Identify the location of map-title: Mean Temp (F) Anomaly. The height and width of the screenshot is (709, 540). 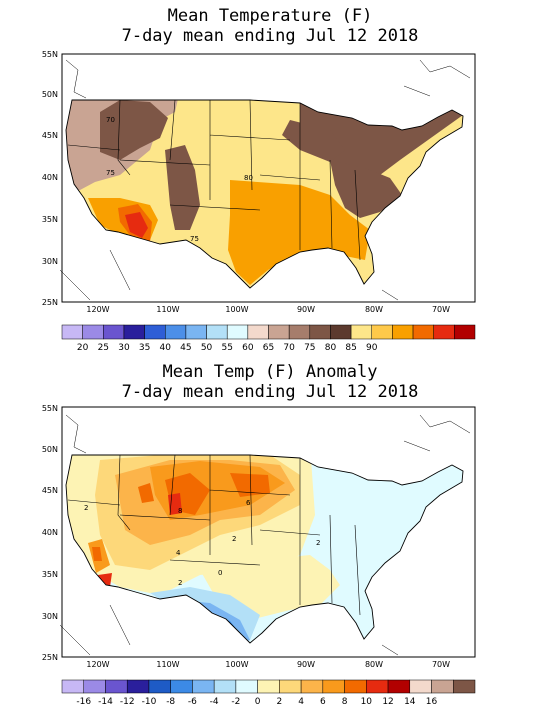
(270, 372).